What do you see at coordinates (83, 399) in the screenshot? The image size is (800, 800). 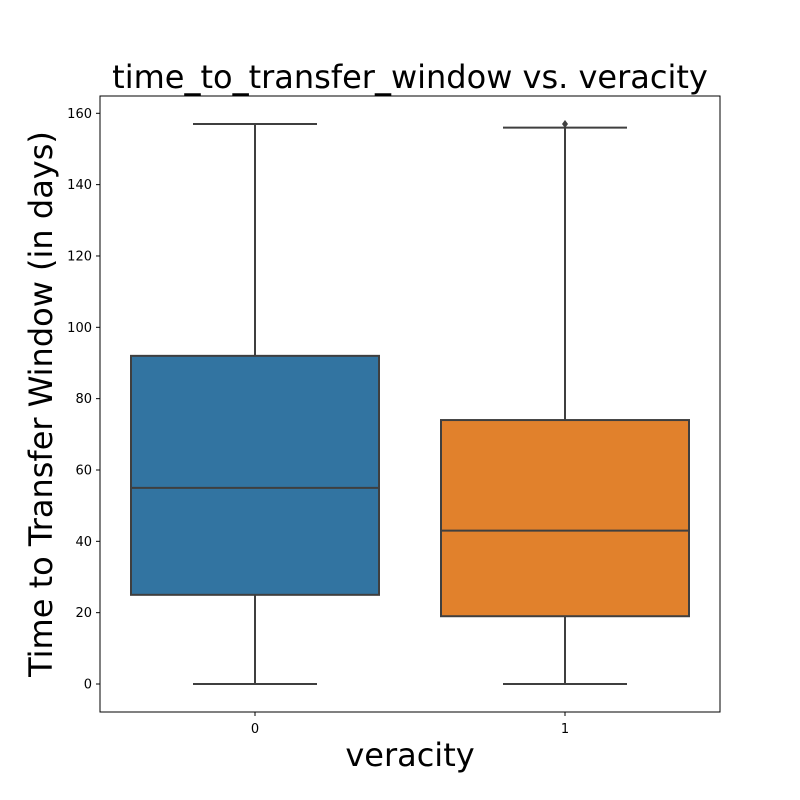 I see `y-tick-label: 80` at bounding box center [83, 399].